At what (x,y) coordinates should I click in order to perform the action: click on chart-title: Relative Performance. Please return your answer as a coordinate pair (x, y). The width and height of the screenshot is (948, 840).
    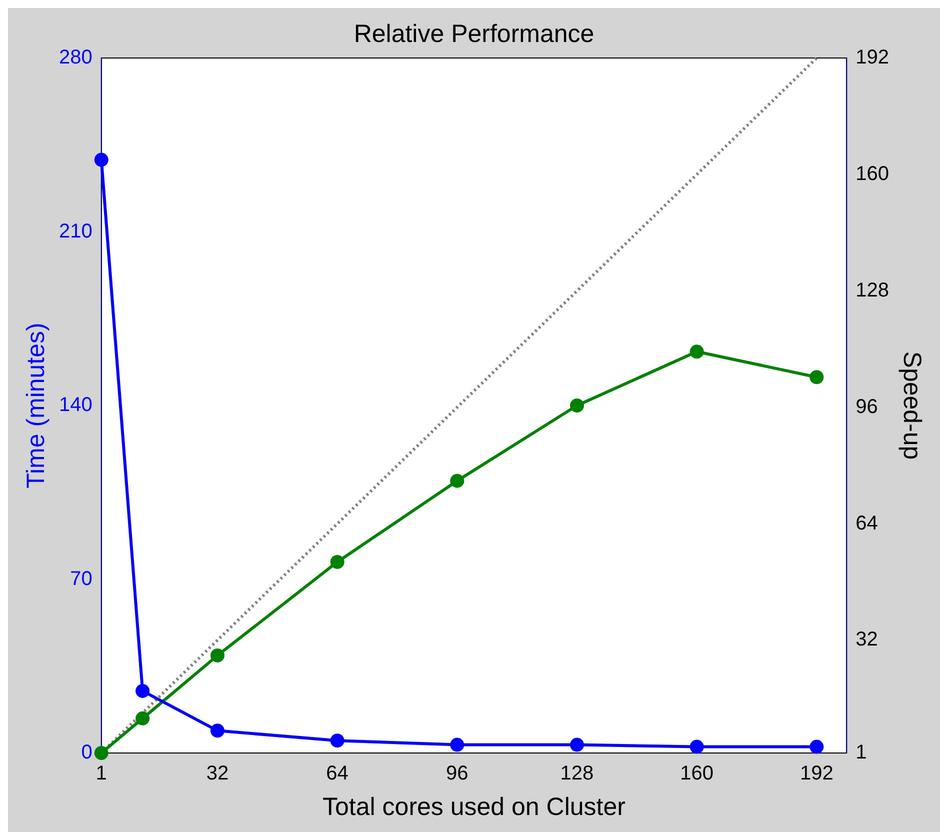
    Looking at the image, I should click on (474, 34).